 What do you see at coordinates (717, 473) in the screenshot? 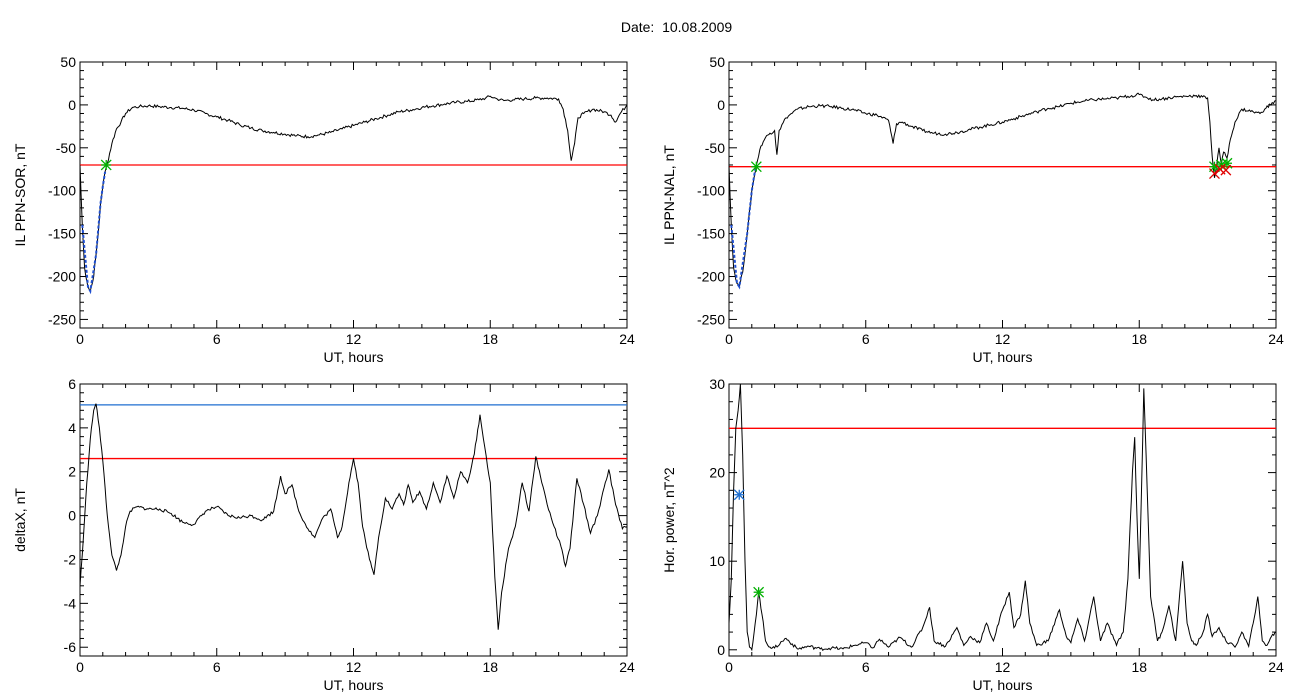
I see `y-tick-label: 20` at bounding box center [717, 473].